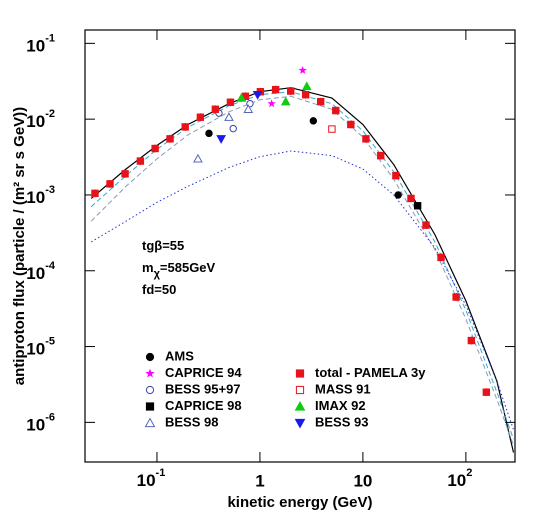  I want to click on x-tick-label: 10, so click(362, 480).